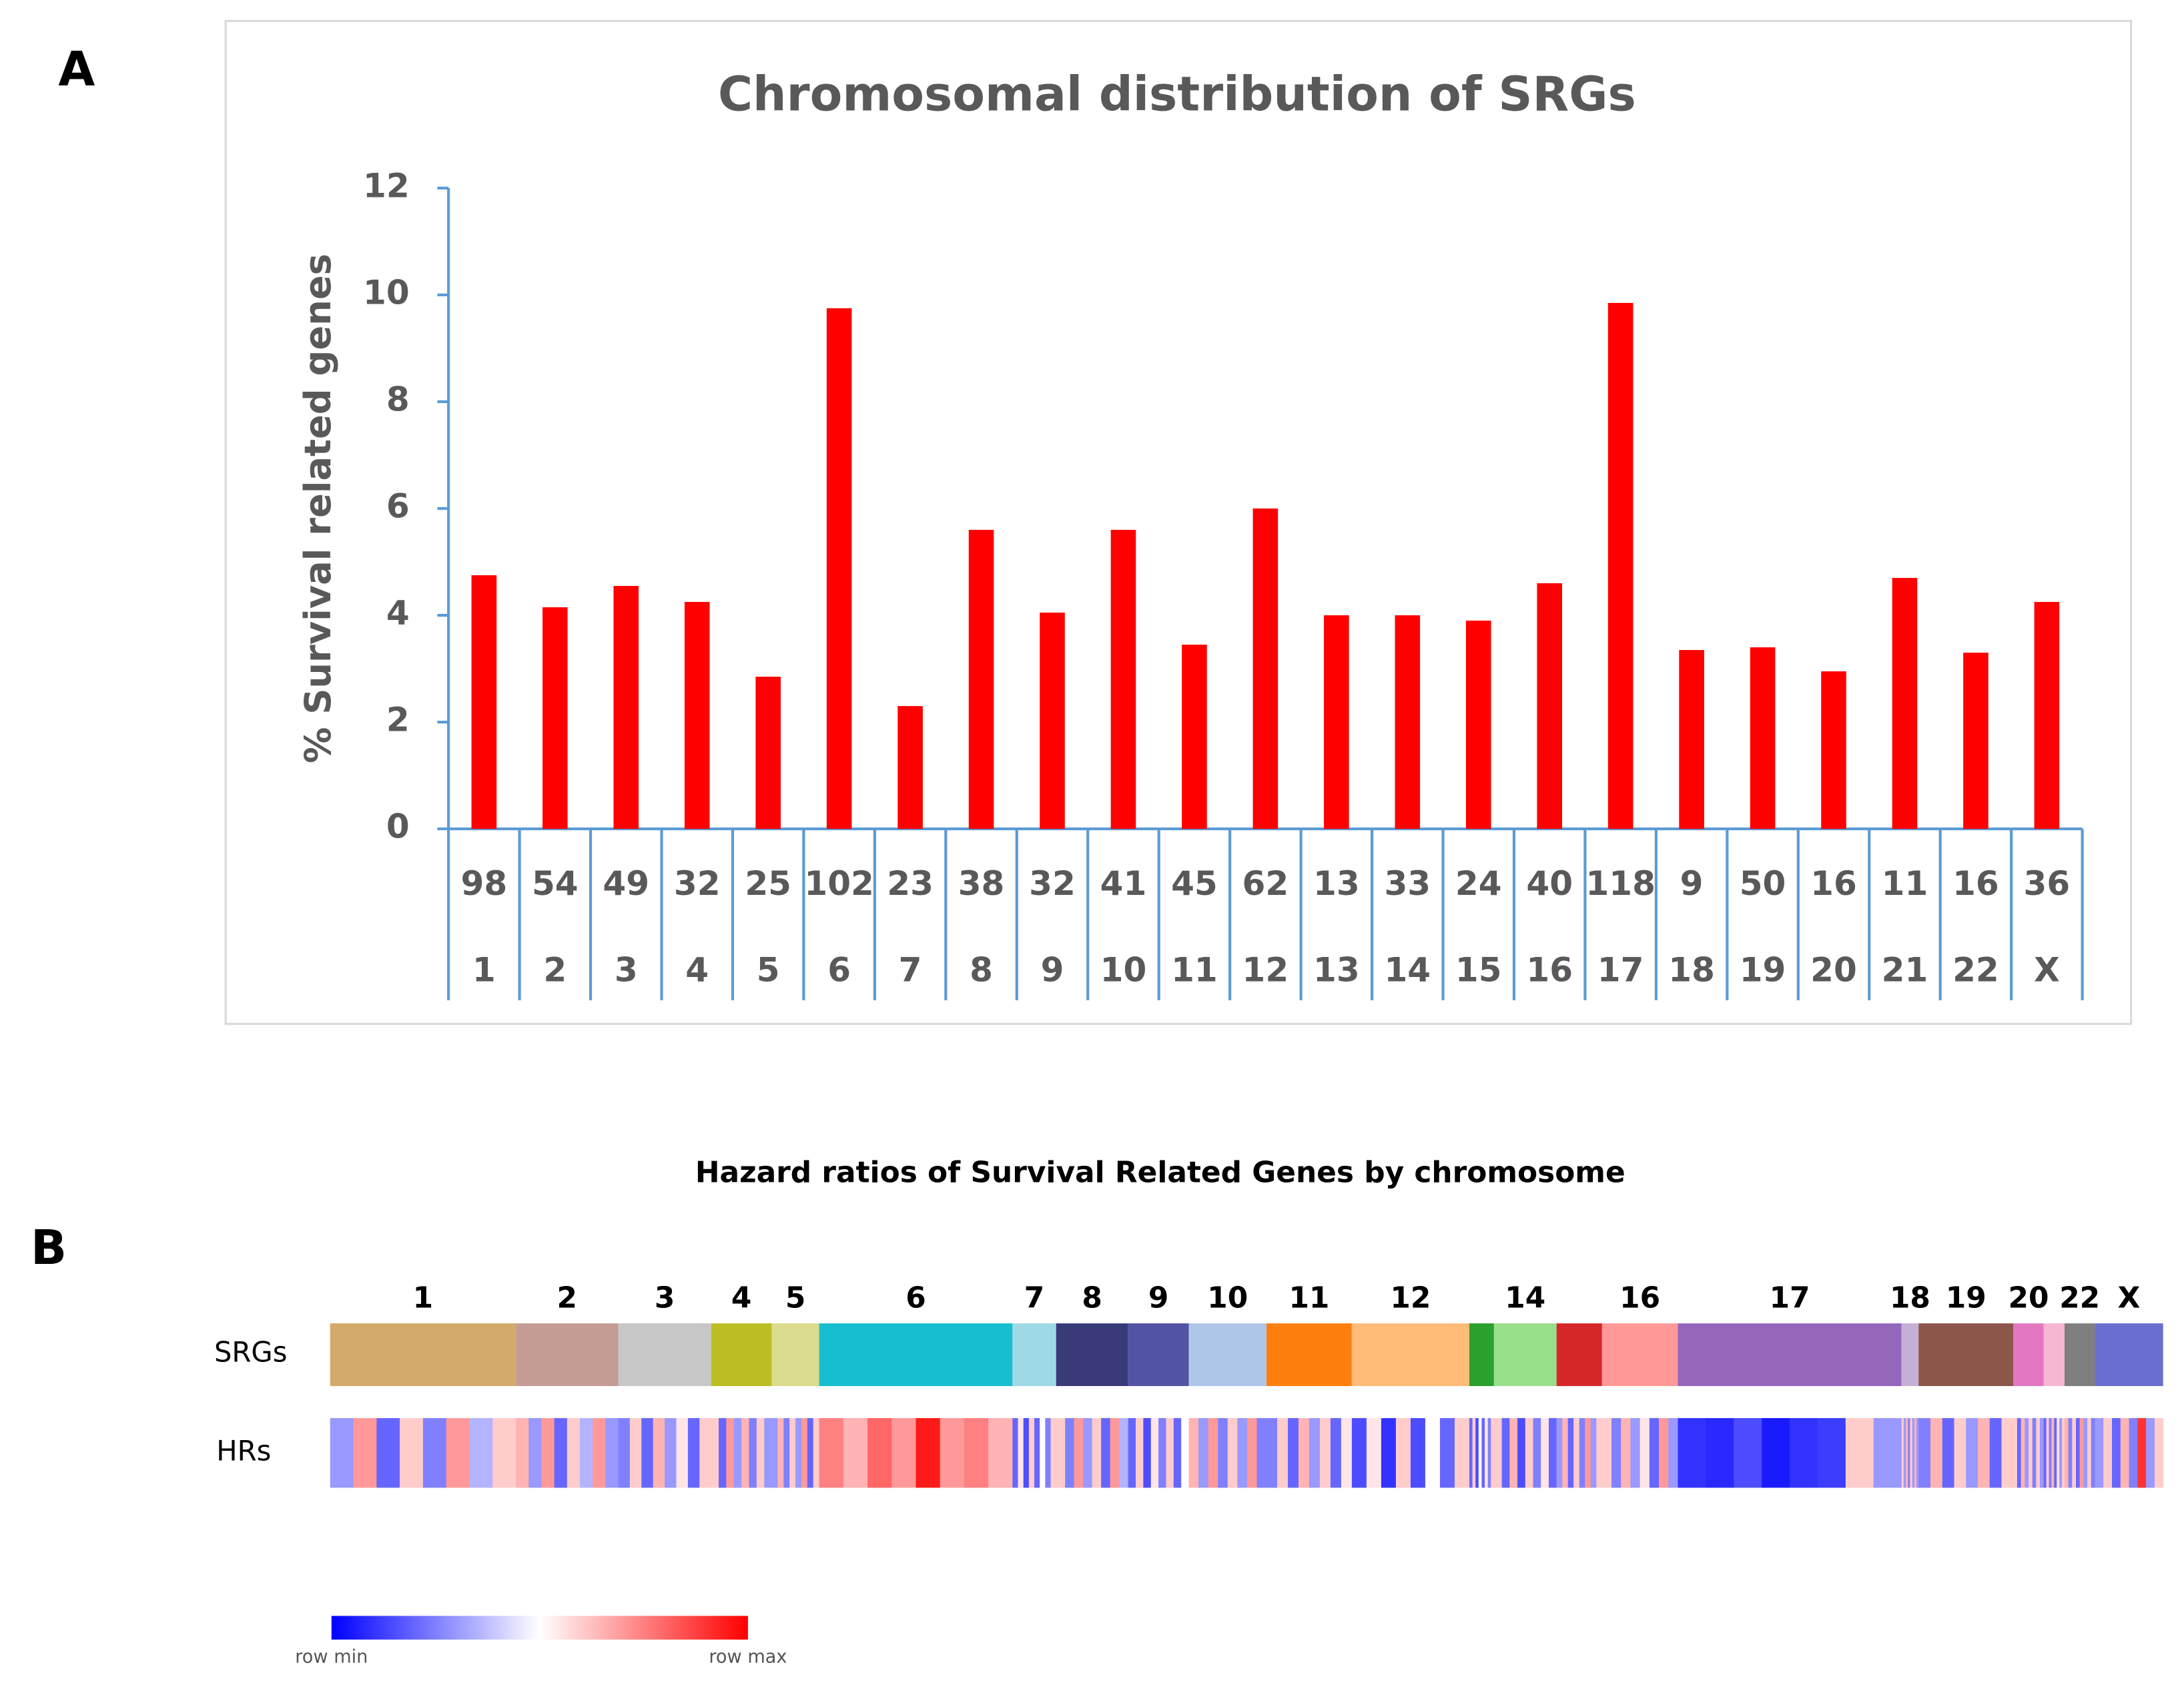 Image resolution: width=2184 pixels, height=1687 pixels. What do you see at coordinates (1525, 1298) in the screenshot?
I see `segment-label: 14` at bounding box center [1525, 1298].